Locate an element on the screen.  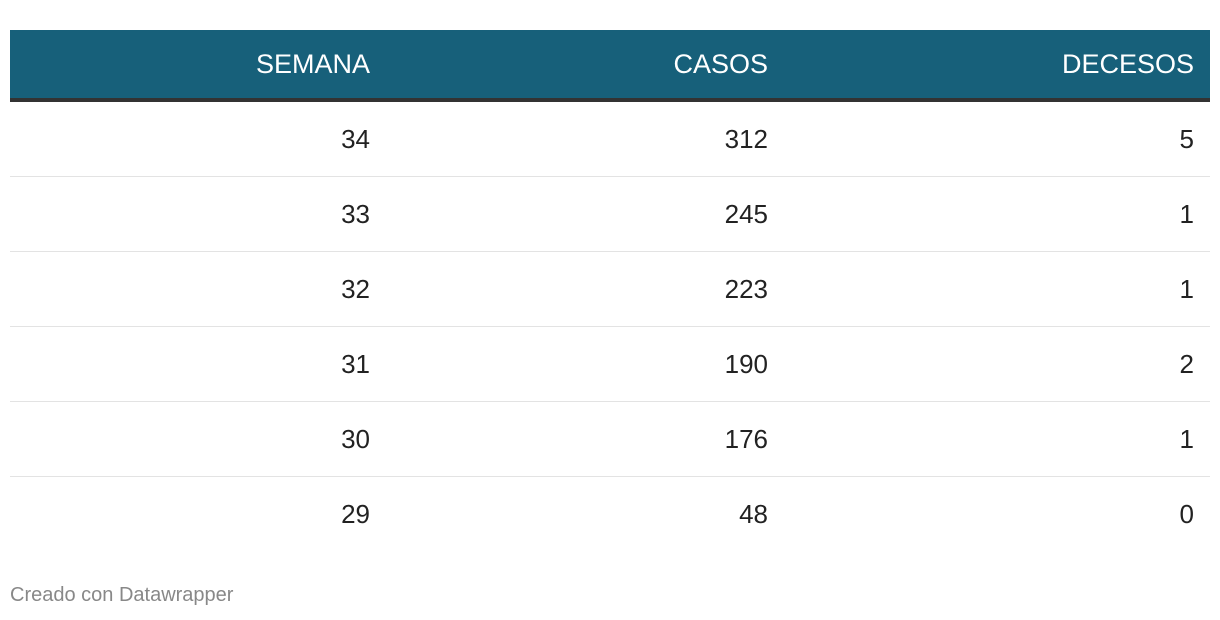
table-cell: 48 is located at coordinates (753, 513).